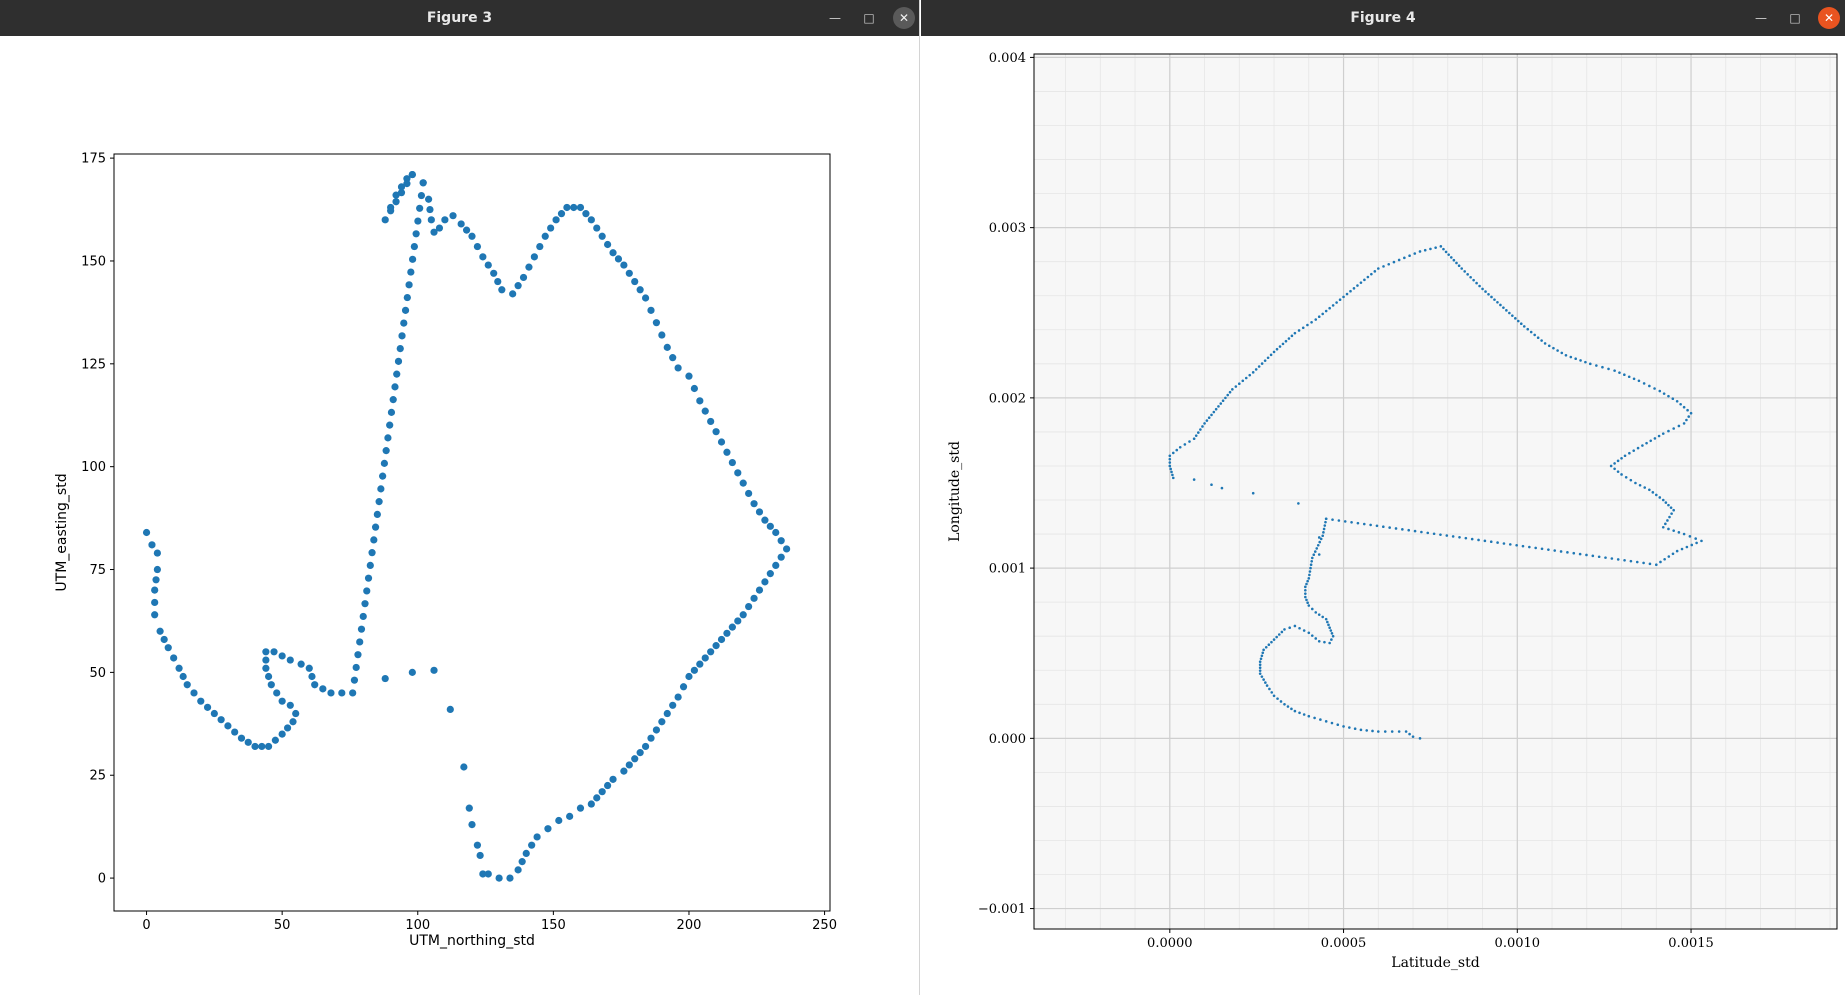 The height and width of the screenshot is (995, 1845). I want to click on y-tick-label: 0.001, so click(1007, 569).